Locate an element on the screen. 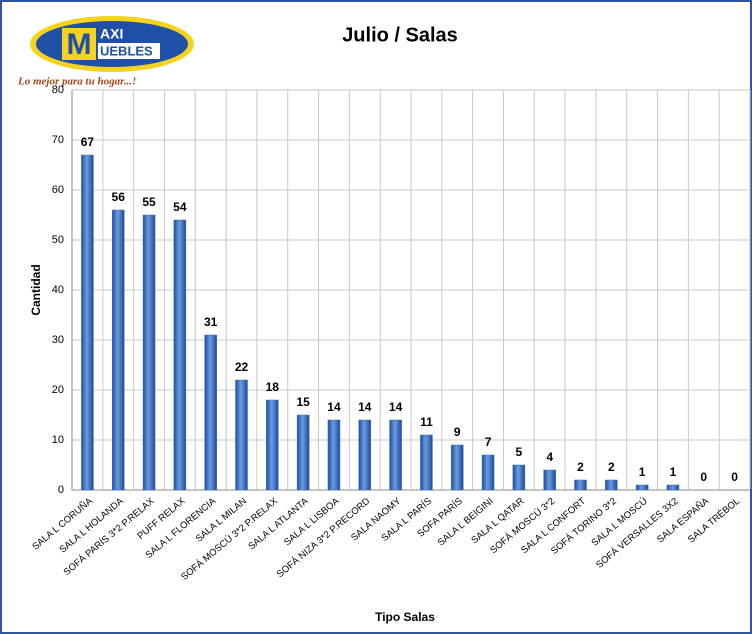 The height and width of the screenshot is (634, 752). logo-tagline: Lo mejor para tu hogar...! is located at coordinates (76, 82).